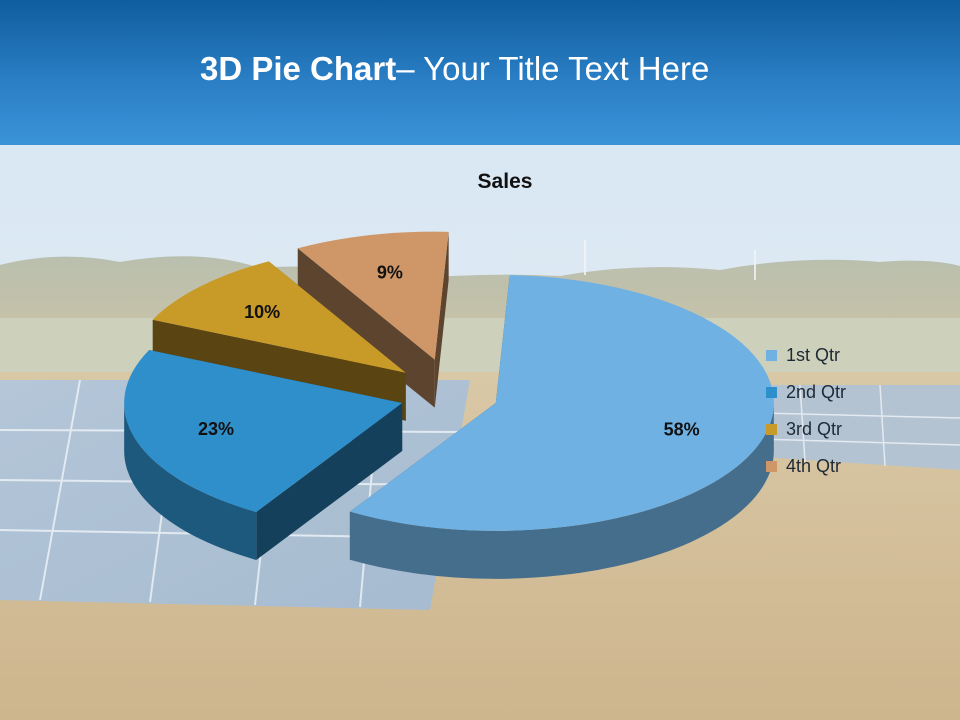 This screenshot has width=960, height=720. I want to click on slide-title: 3D Pie Chart– Your Title Text Here, so click(454, 69).